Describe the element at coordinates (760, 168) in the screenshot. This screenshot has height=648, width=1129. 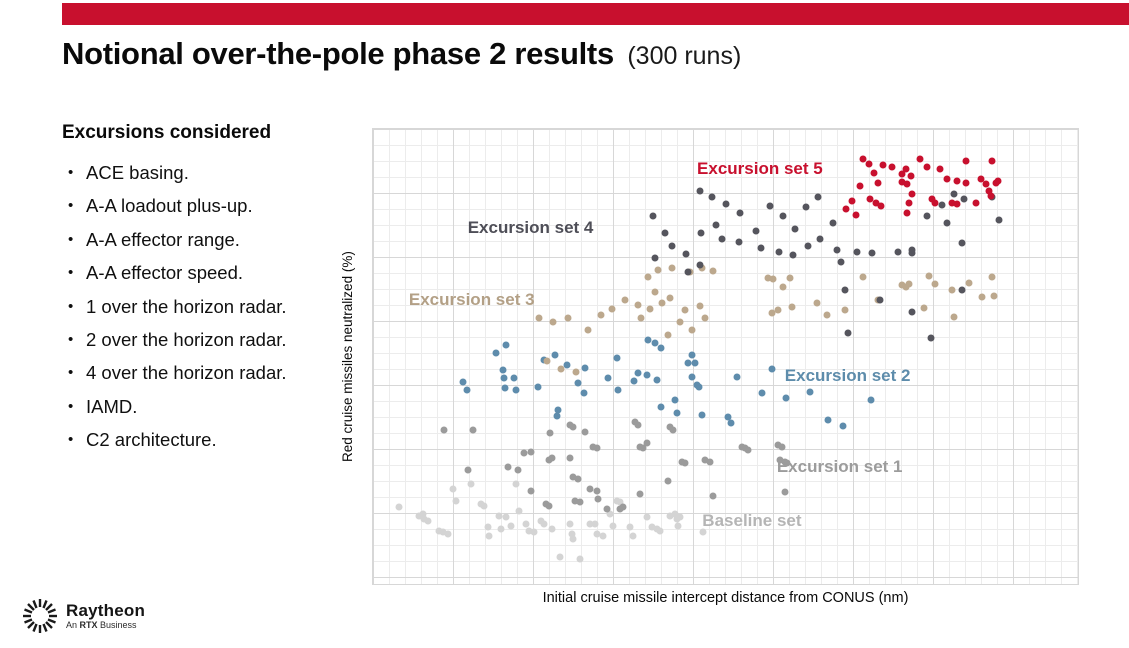
I see `series-label-set5: Excursion set 5` at that location.